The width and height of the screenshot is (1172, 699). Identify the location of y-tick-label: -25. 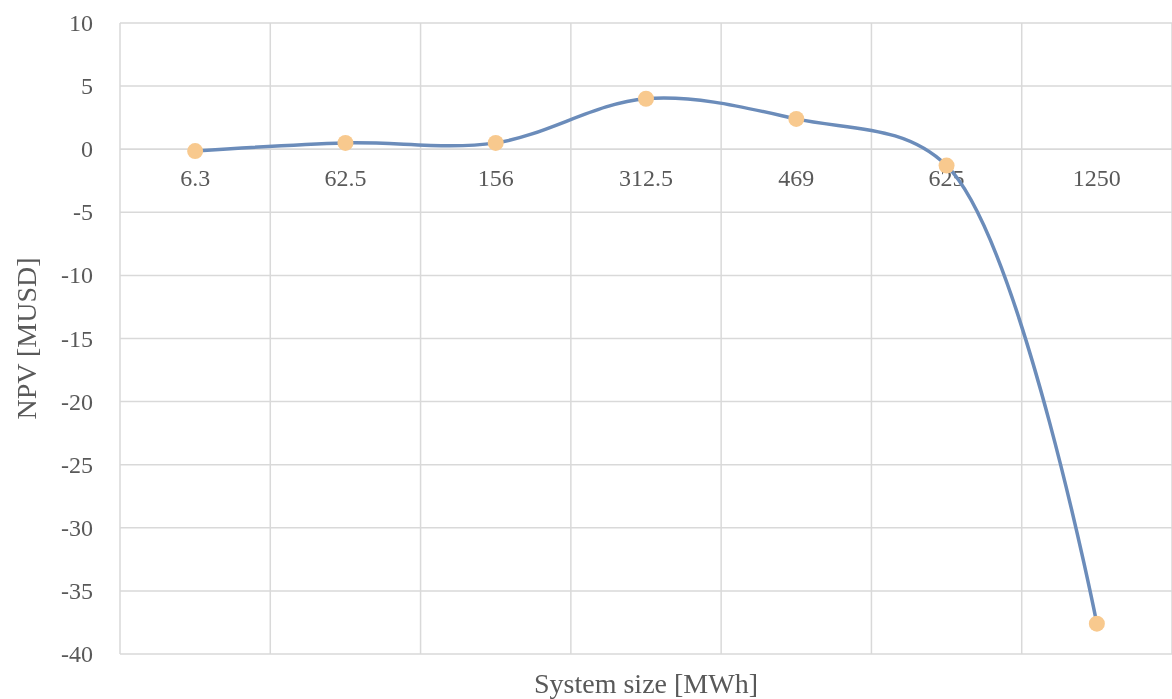
(77, 464).